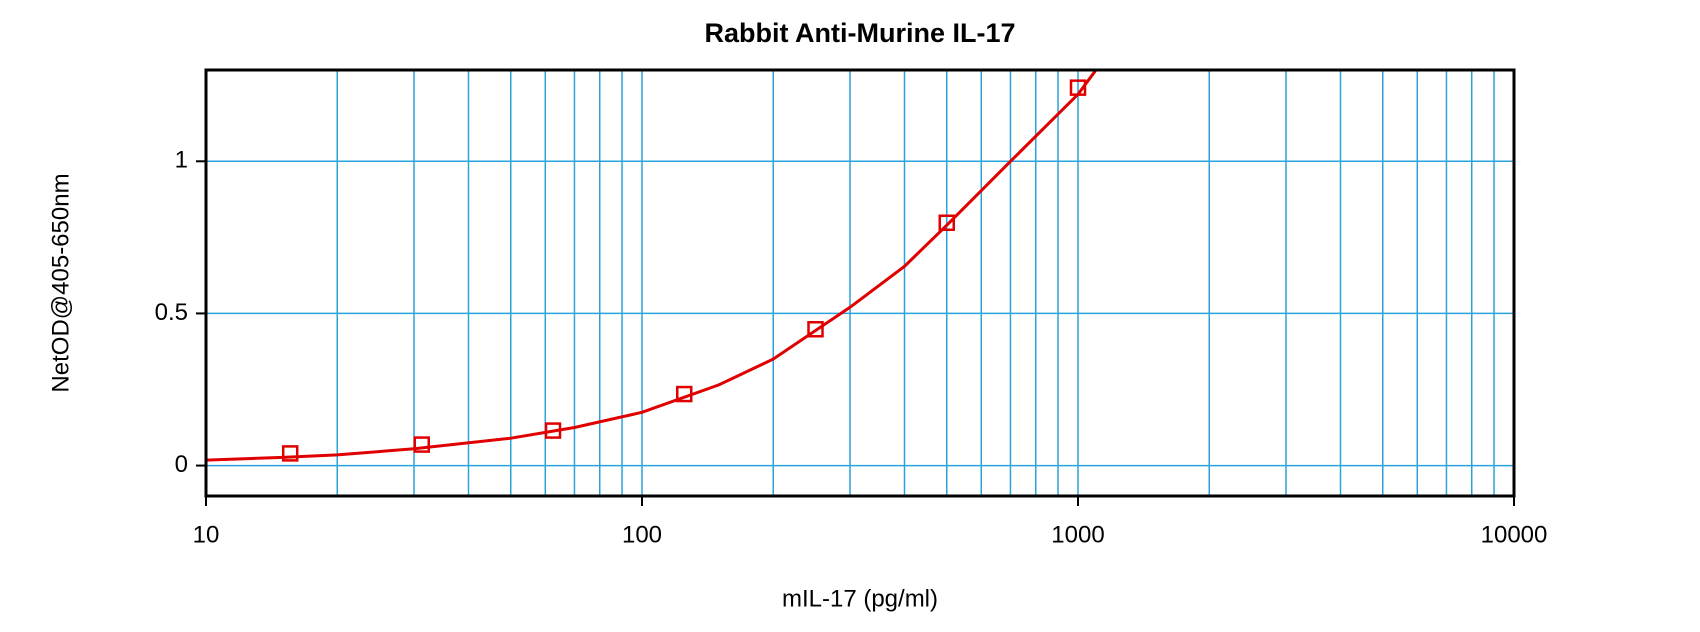  What do you see at coordinates (642, 534) in the screenshot?
I see `x-tick-label: 100` at bounding box center [642, 534].